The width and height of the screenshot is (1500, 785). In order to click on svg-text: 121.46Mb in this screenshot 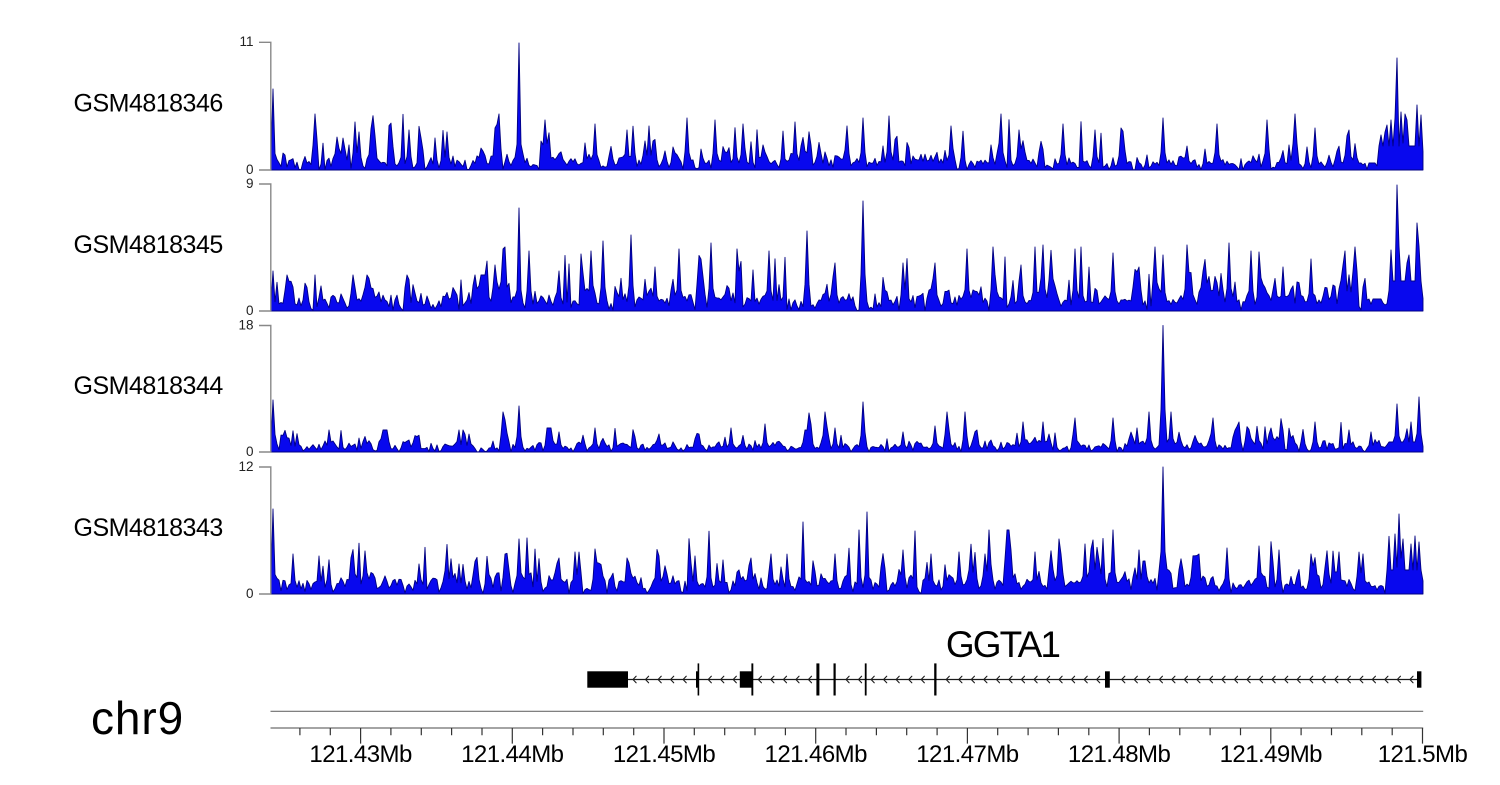, I will do `click(816, 754)`.